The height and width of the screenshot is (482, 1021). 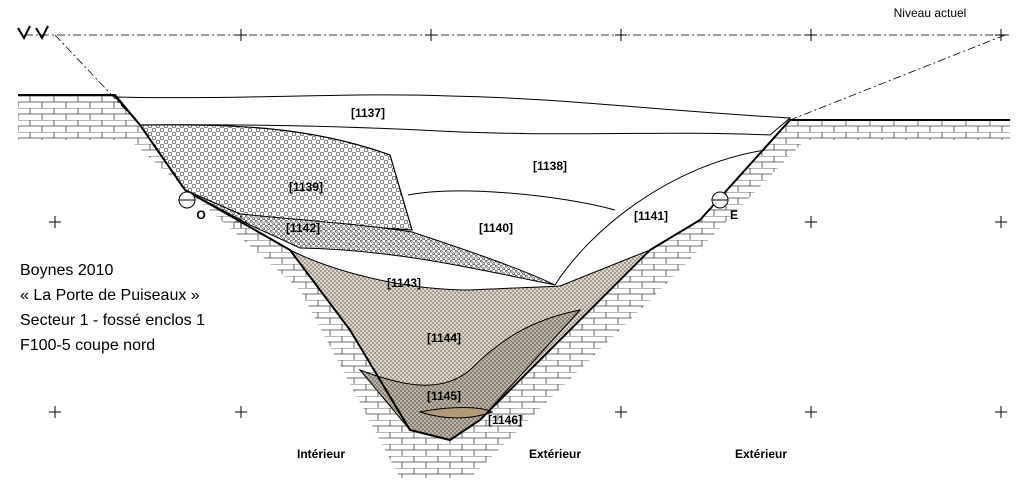 I want to click on caption-line: « La Porte de Puiseaux », so click(x=110, y=295).